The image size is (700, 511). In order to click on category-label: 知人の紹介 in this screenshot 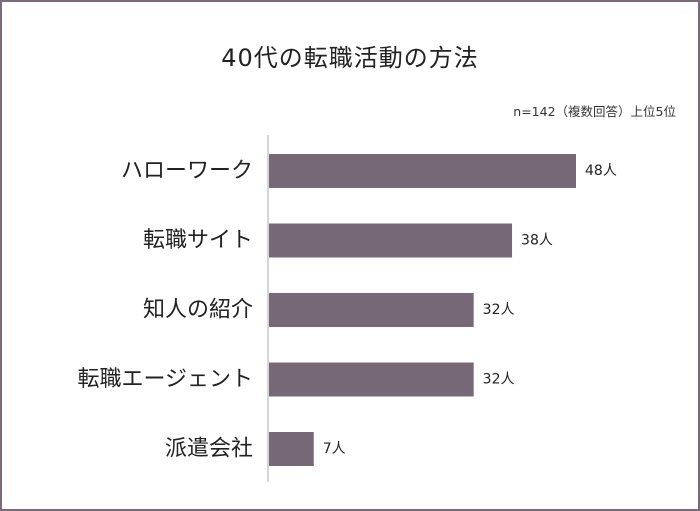, I will do `click(198, 310)`.